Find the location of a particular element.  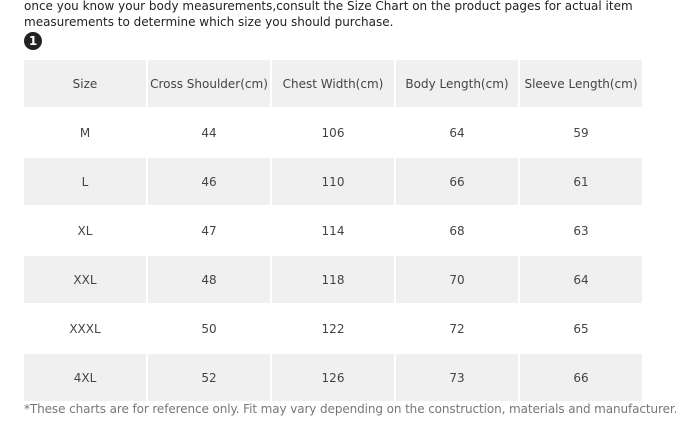

table-cell: 52 is located at coordinates (209, 377).